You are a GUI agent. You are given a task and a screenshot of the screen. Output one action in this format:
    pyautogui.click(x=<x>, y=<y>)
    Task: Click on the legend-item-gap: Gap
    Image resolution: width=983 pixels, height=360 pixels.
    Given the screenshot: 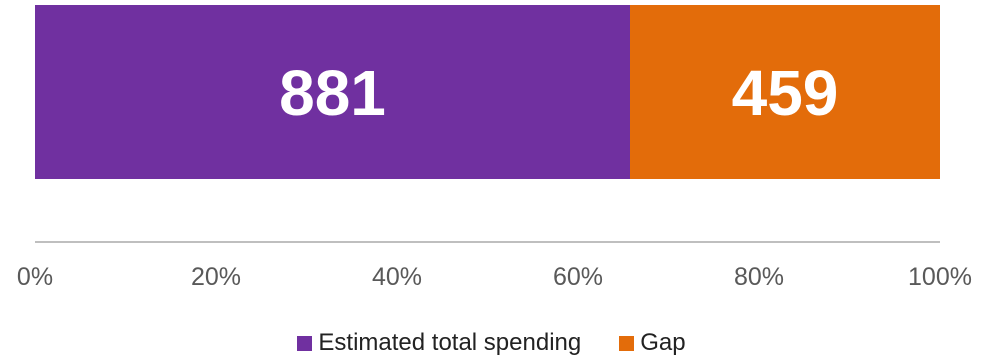 What is the action you would take?
    pyautogui.click(x=652, y=342)
    